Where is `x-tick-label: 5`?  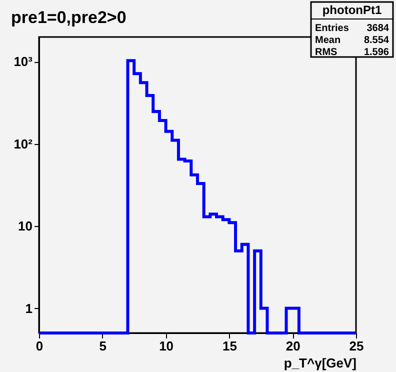 x-tick-label: 5 is located at coordinates (103, 346).